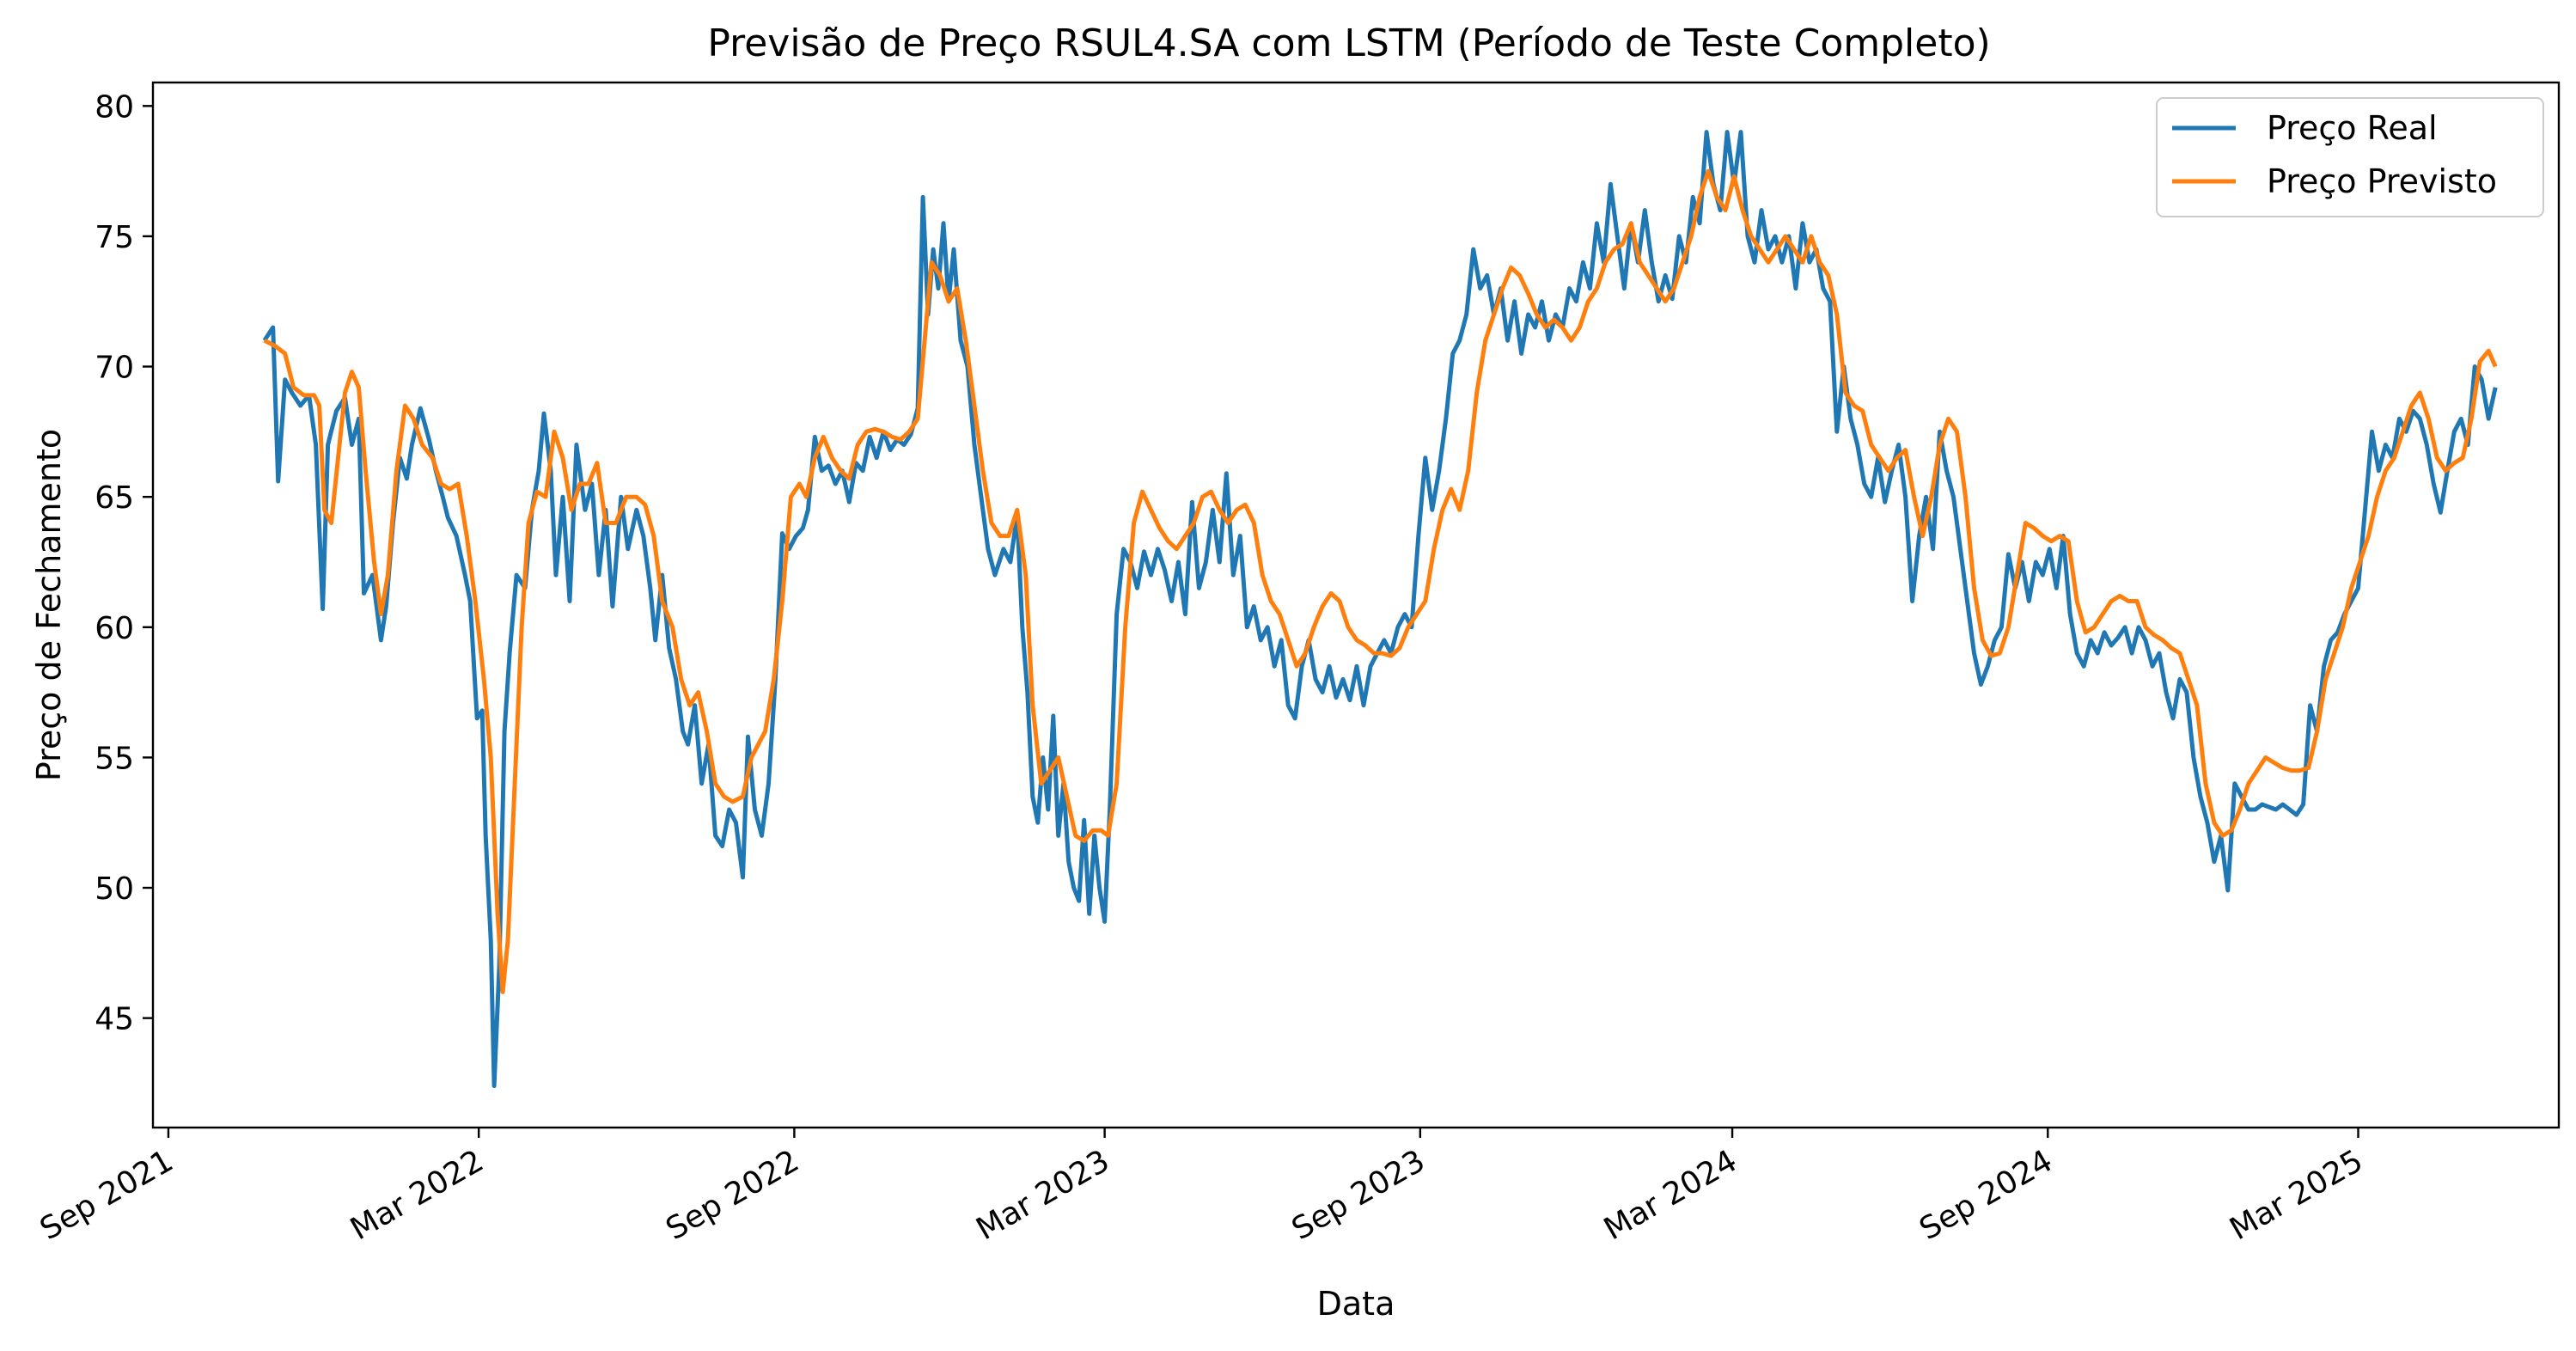  What do you see at coordinates (114, 889) in the screenshot?
I see `y-tick-label: 50` at bounding box center [114, 889].